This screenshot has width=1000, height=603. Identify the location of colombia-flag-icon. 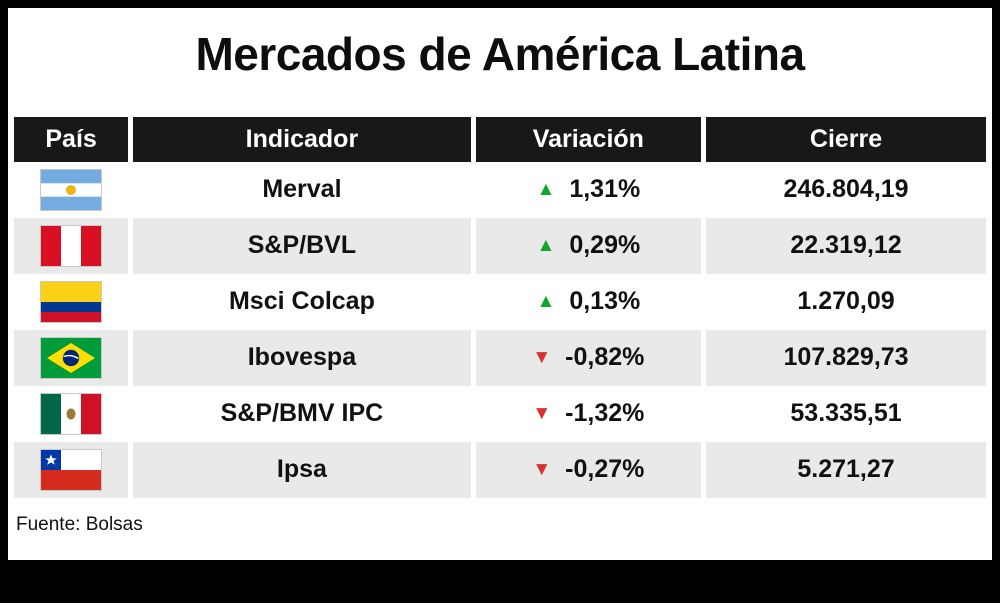
(71, 301).